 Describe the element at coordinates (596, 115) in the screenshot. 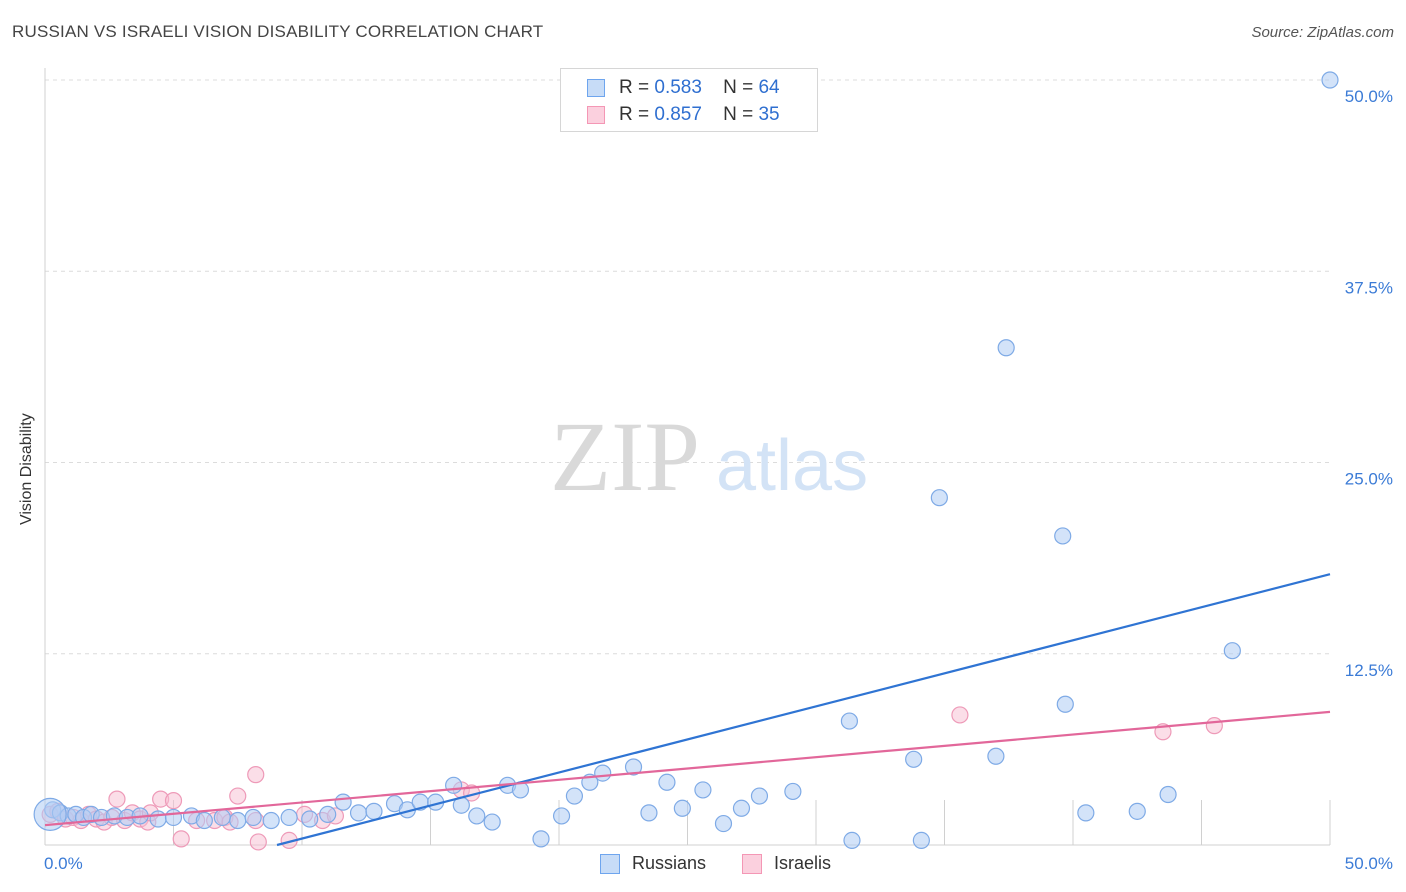

I see `israelis-swatch` at that location.